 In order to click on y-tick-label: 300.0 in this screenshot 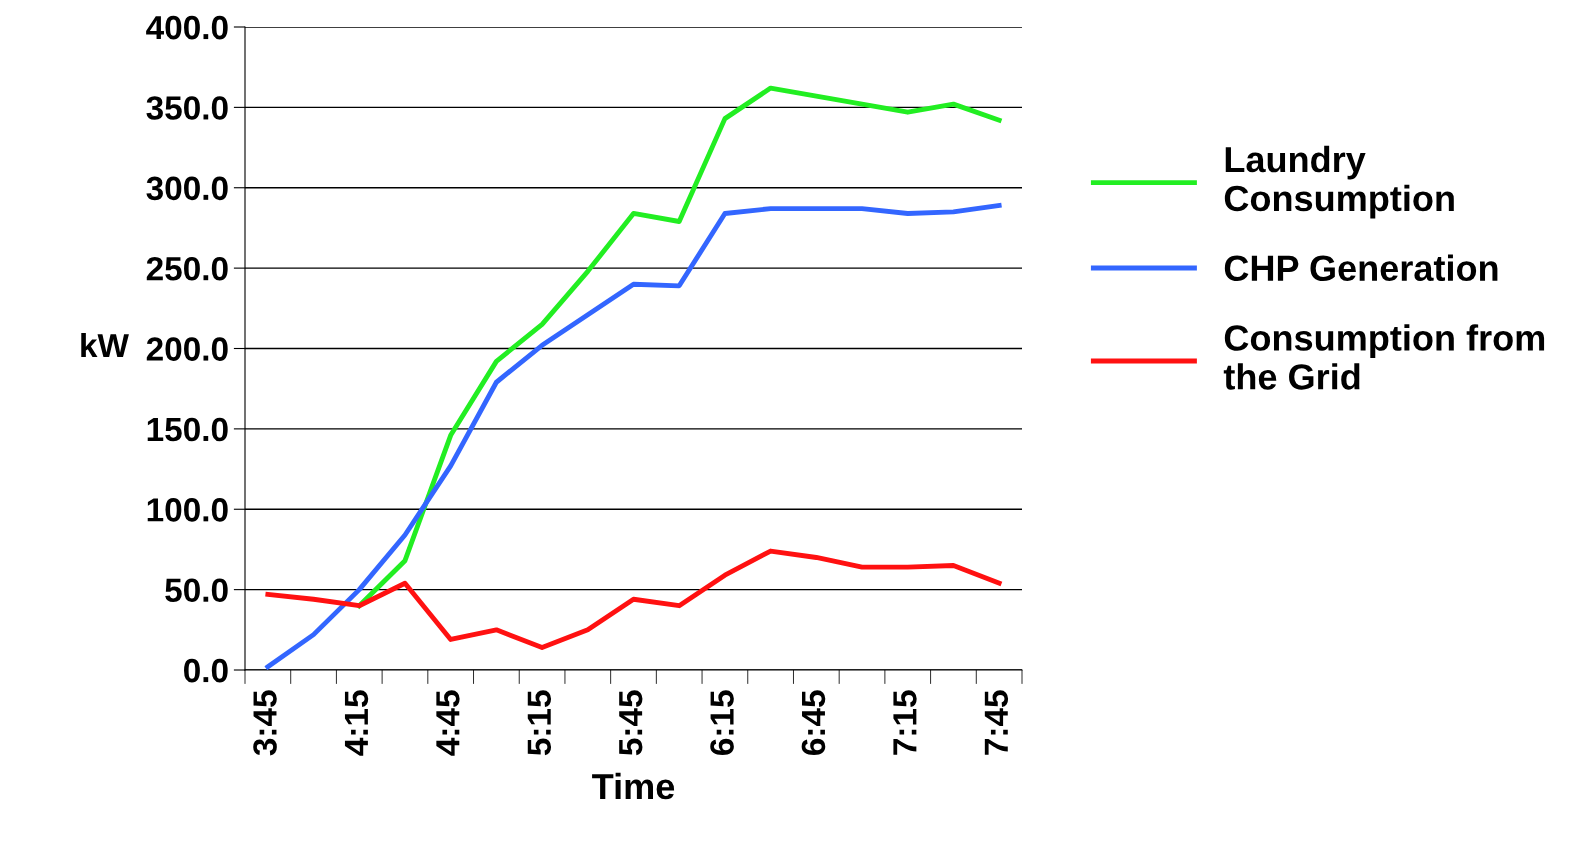, I will do `click(187, 188)`.